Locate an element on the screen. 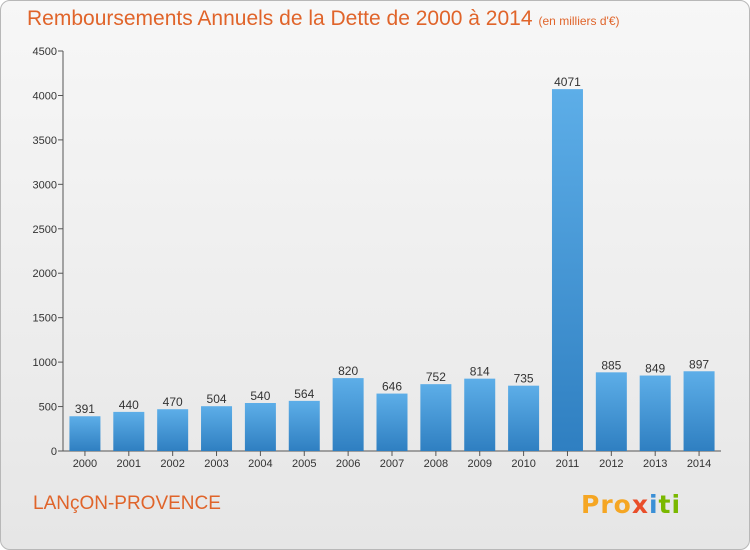 This screenshot has height=550, width=750. x-tick-label: 2010 is located at coordinates (523, 464).